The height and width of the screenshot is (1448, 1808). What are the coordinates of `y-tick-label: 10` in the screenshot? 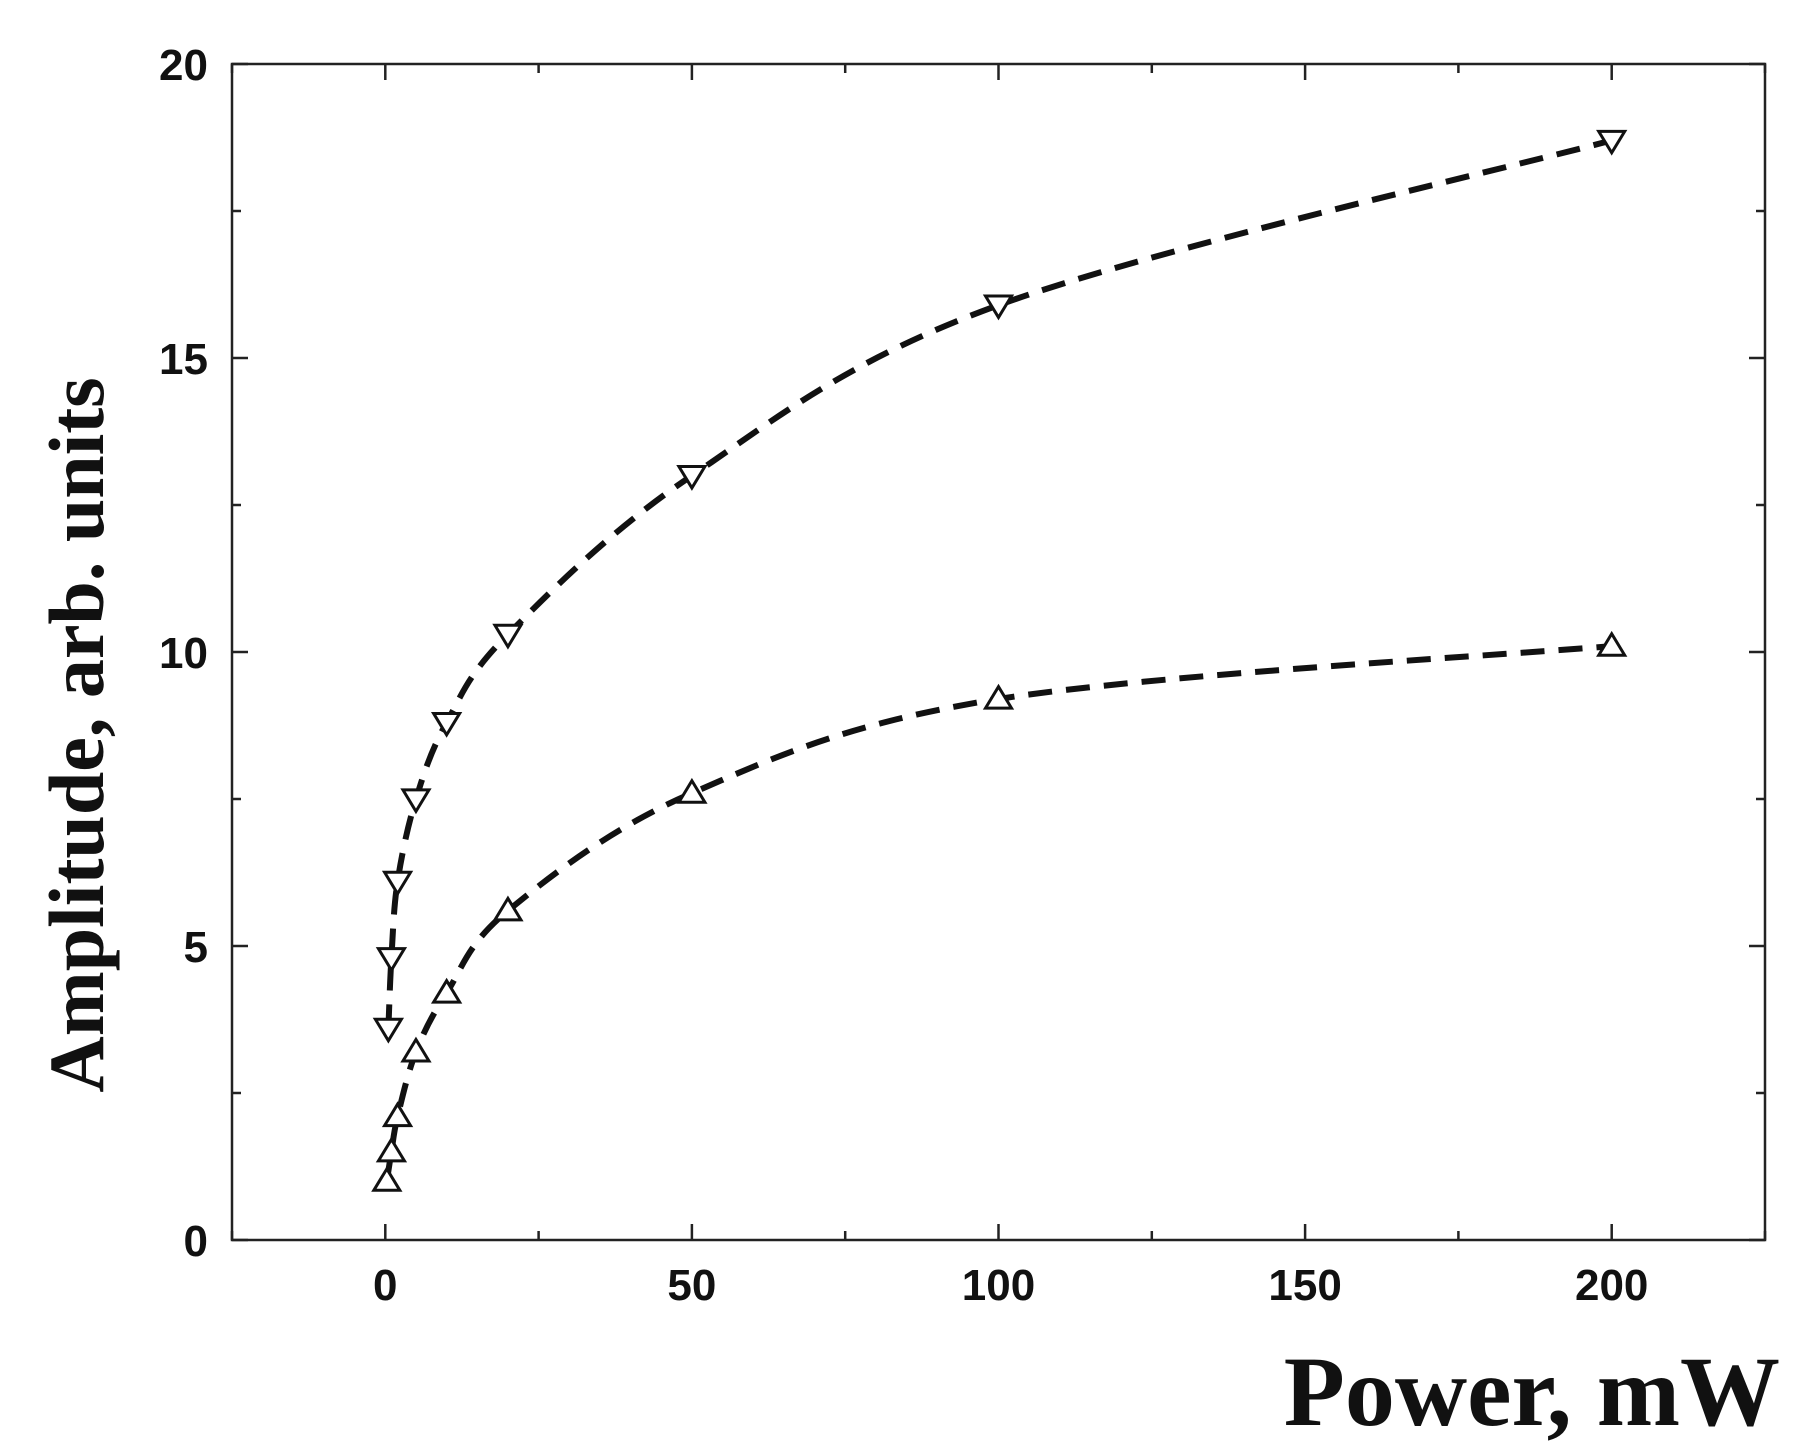 It's located at (183, 653).